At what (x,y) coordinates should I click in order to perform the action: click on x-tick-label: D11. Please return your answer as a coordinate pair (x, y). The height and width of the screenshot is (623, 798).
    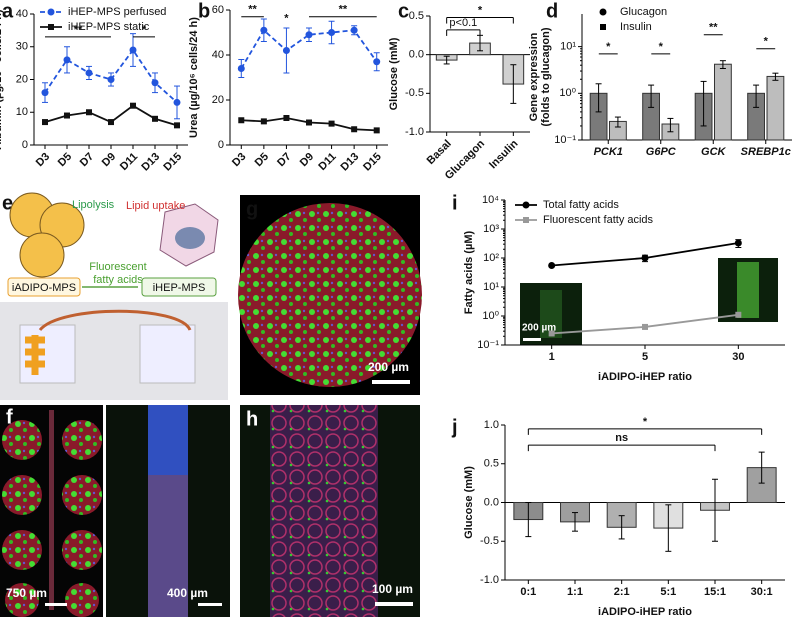
    Looking at the image, I should click on (129, 162).